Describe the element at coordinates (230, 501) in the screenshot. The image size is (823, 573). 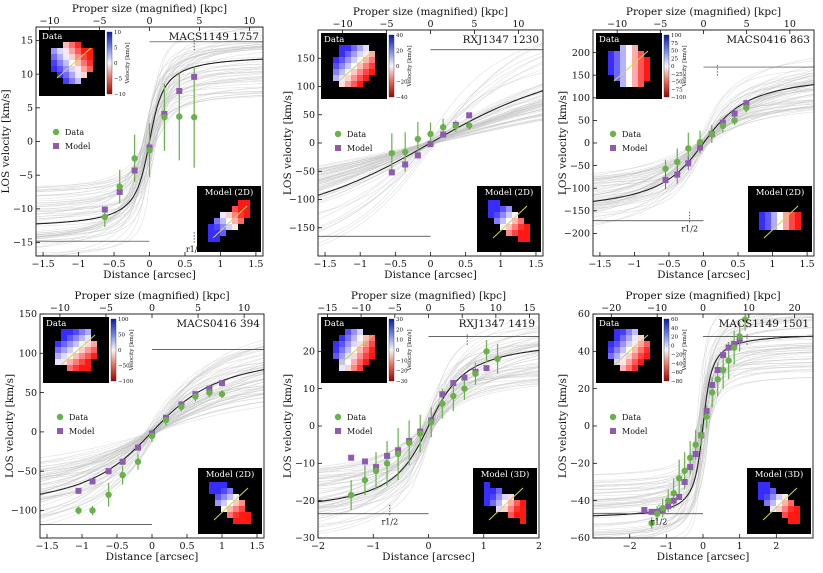
I see `model-inset: Model (2D)` at that location.